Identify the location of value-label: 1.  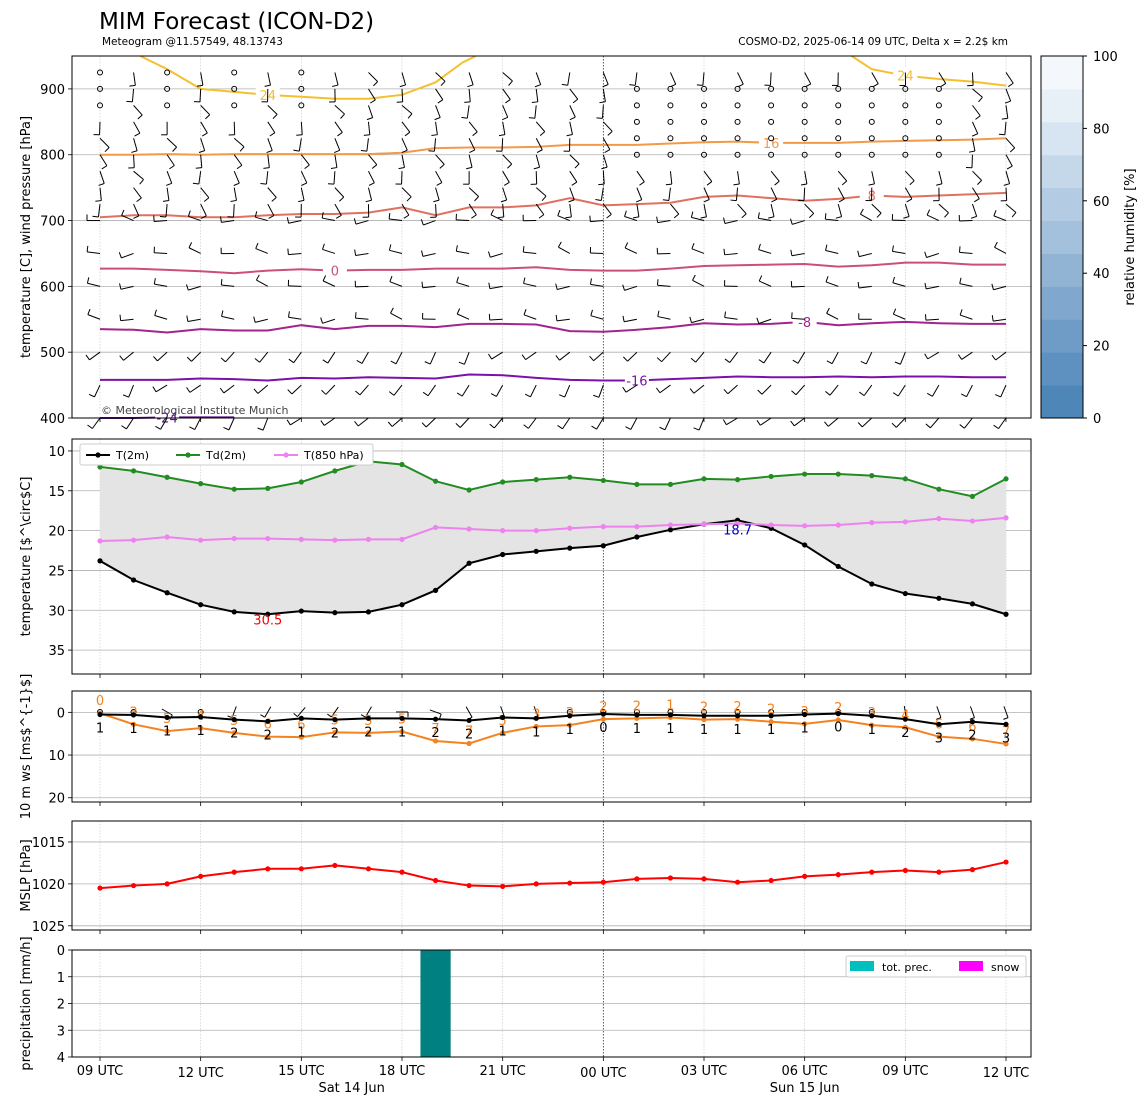
(402, 732).